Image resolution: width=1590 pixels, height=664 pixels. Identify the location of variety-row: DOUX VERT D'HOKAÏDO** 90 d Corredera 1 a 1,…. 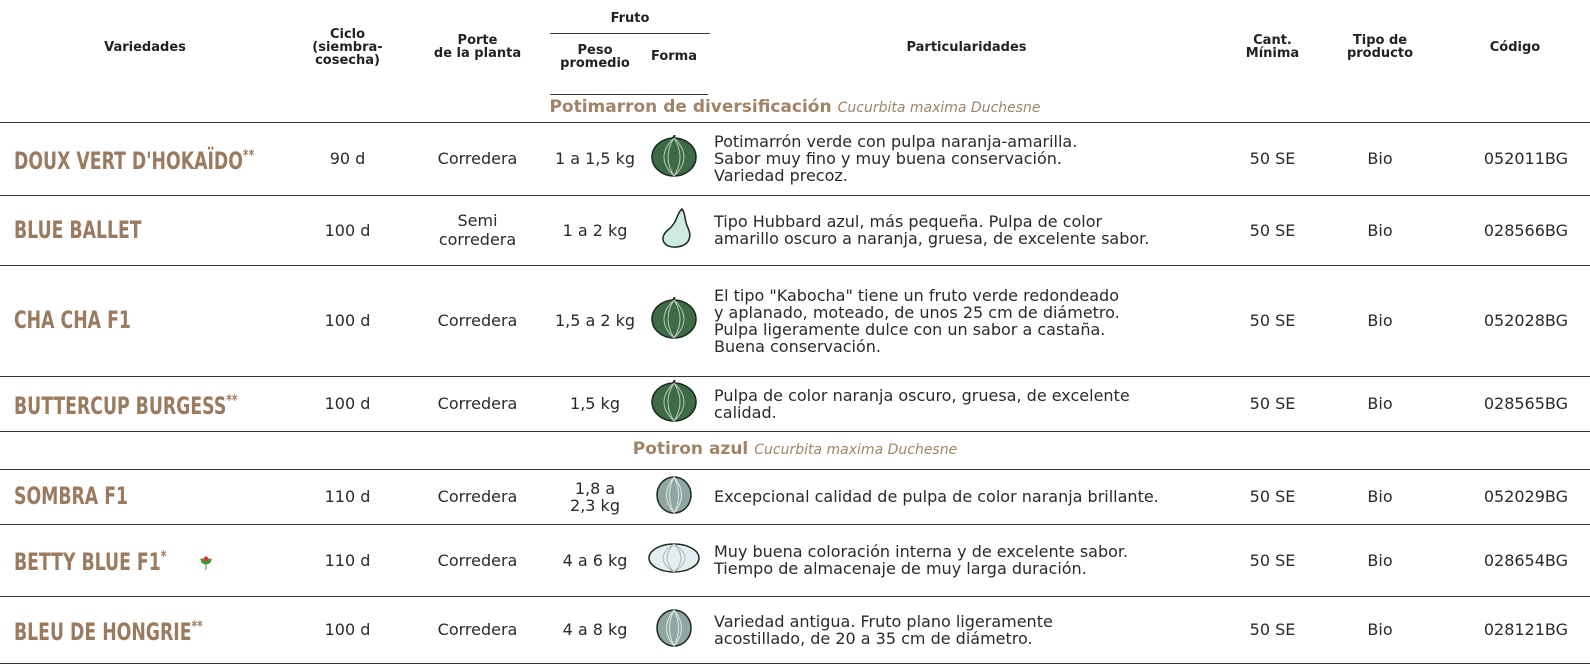
(795, 159).